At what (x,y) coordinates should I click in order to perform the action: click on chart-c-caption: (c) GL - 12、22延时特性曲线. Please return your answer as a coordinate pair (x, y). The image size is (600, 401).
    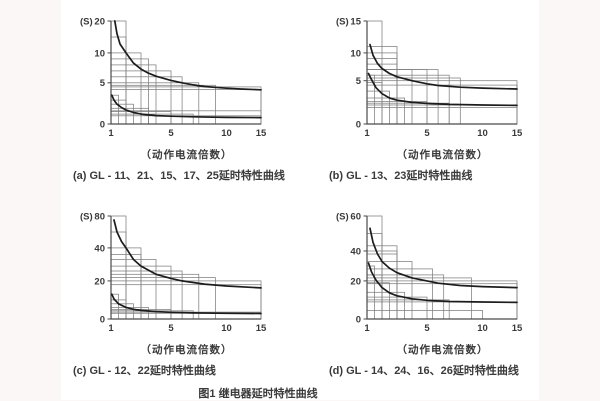
    Looking at the image, I should click on (144, 371).